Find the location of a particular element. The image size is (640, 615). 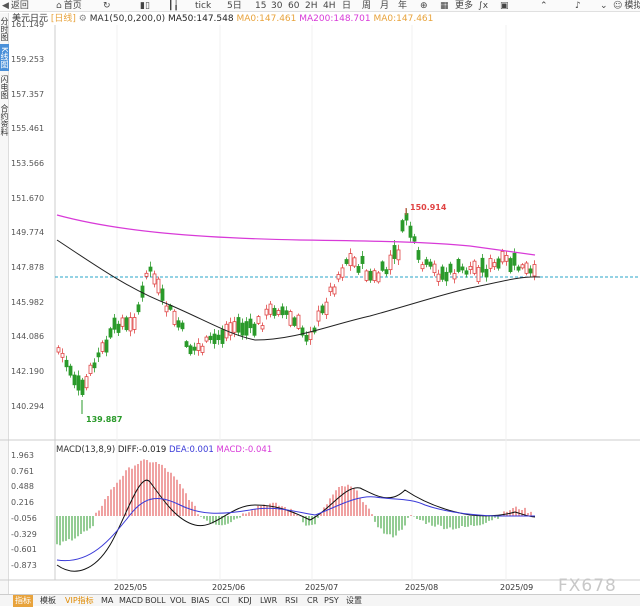

period-30: 30 is located at coordinates (277, 6).